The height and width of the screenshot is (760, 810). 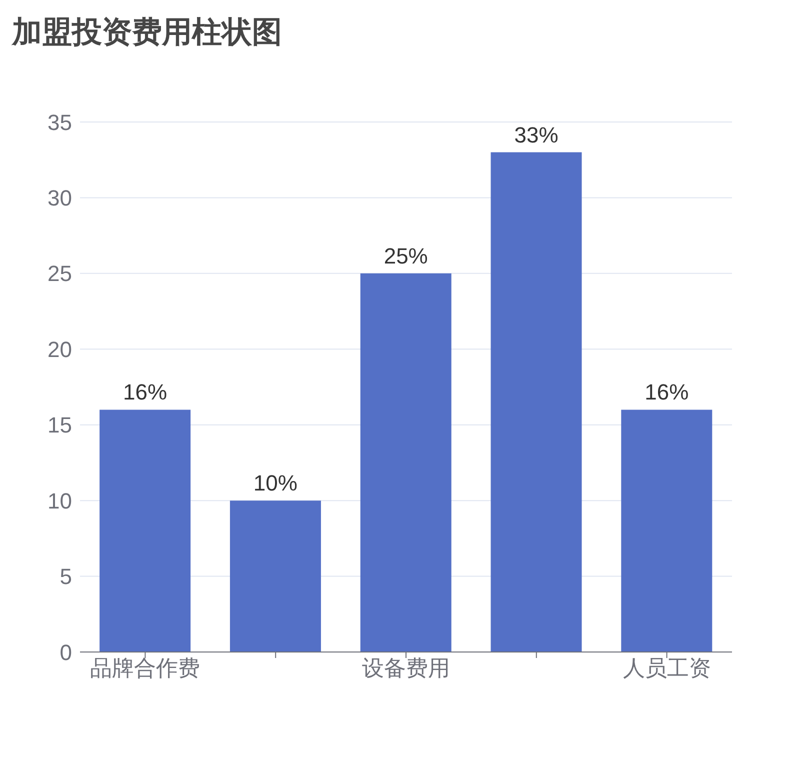 I want to click on data-label: 10%, so click(x=275, y=483).